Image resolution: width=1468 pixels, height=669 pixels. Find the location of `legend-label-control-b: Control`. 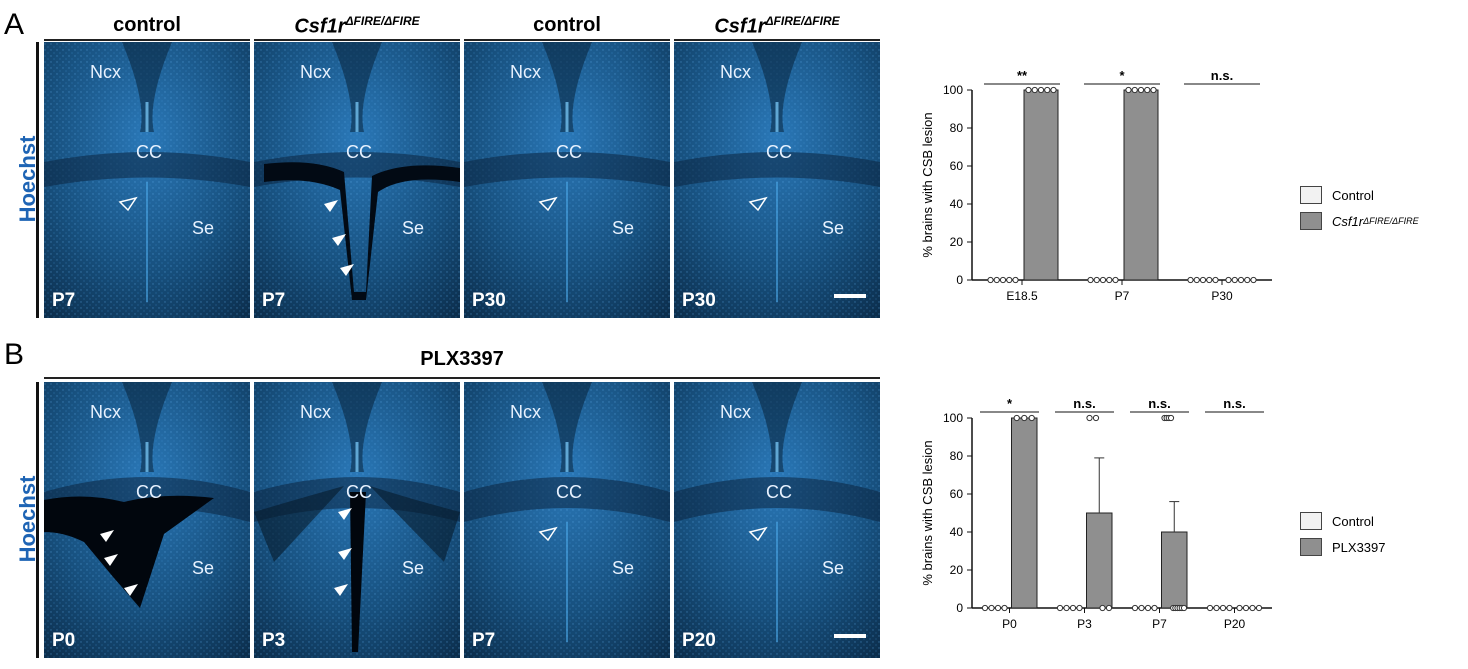

legend-label-control-b: Control is located at coordinates (1353, 521).